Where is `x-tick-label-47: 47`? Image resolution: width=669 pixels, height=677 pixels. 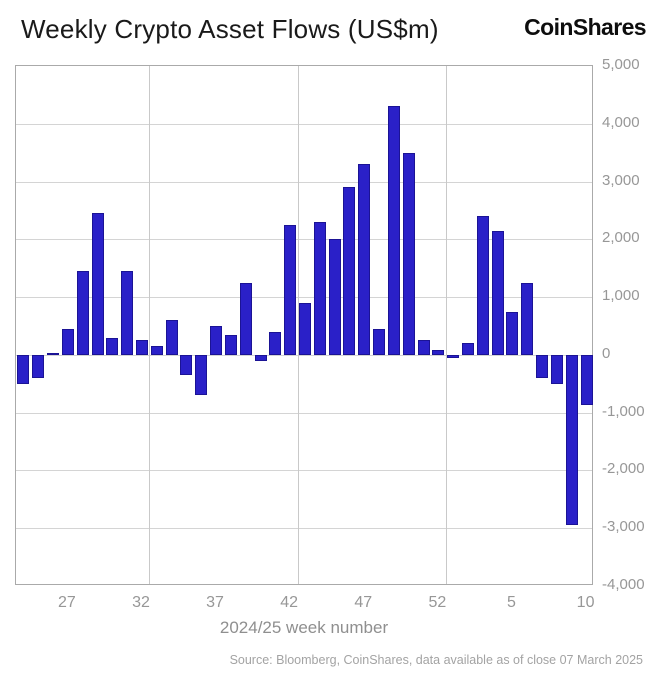
x-tick-label-47: 47 is located at coordinates (363, 602).